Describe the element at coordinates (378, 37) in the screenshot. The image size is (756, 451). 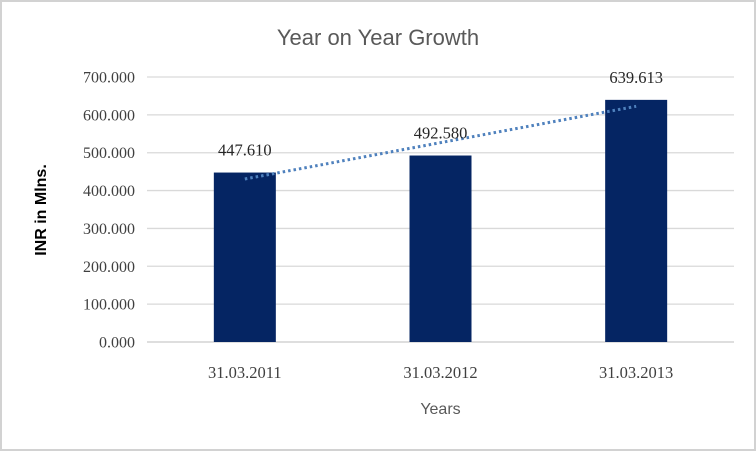
I see `chart-title: Year on Year Growth` at that location.